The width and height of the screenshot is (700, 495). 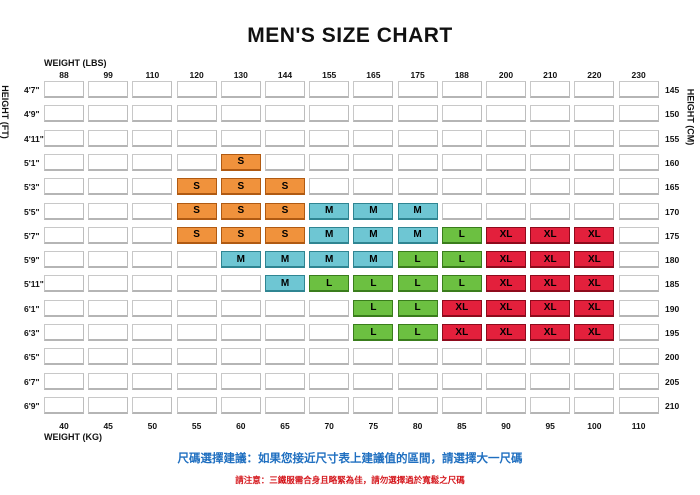 What do you see at coordinates (690, 117) in the screenshot?
I see `right-axis-title: HEIGHT (CM)` at bounding box center [690, 117].